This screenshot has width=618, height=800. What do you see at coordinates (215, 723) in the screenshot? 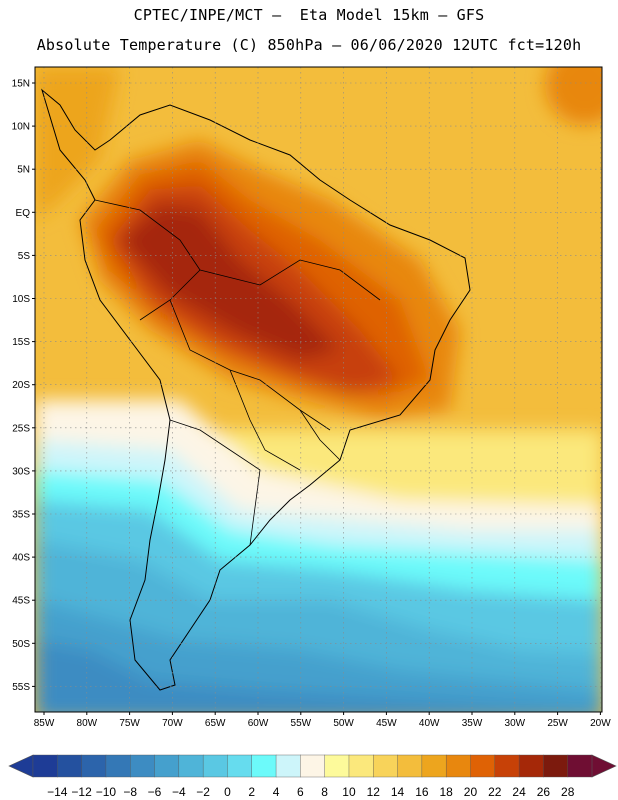
I see `lon-label: 65W` at bounding box center [215, 723].